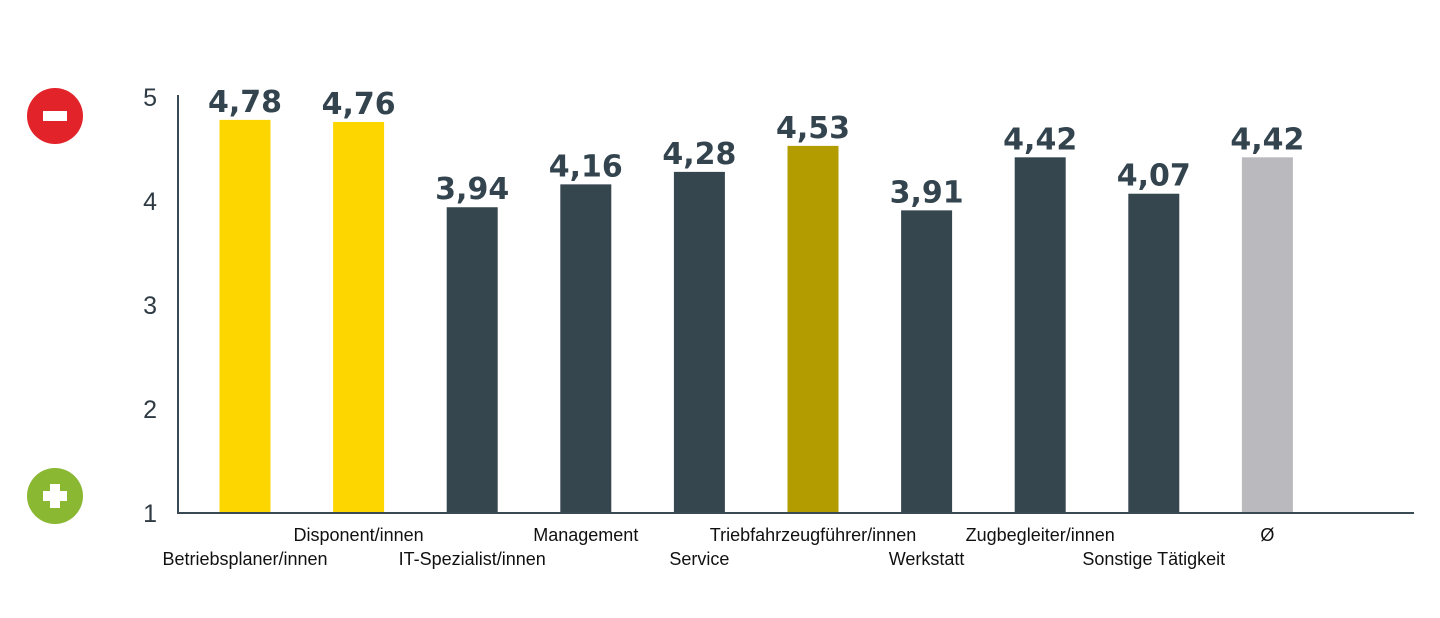  I want to click on value-label: 4,16, so click(586, 166).